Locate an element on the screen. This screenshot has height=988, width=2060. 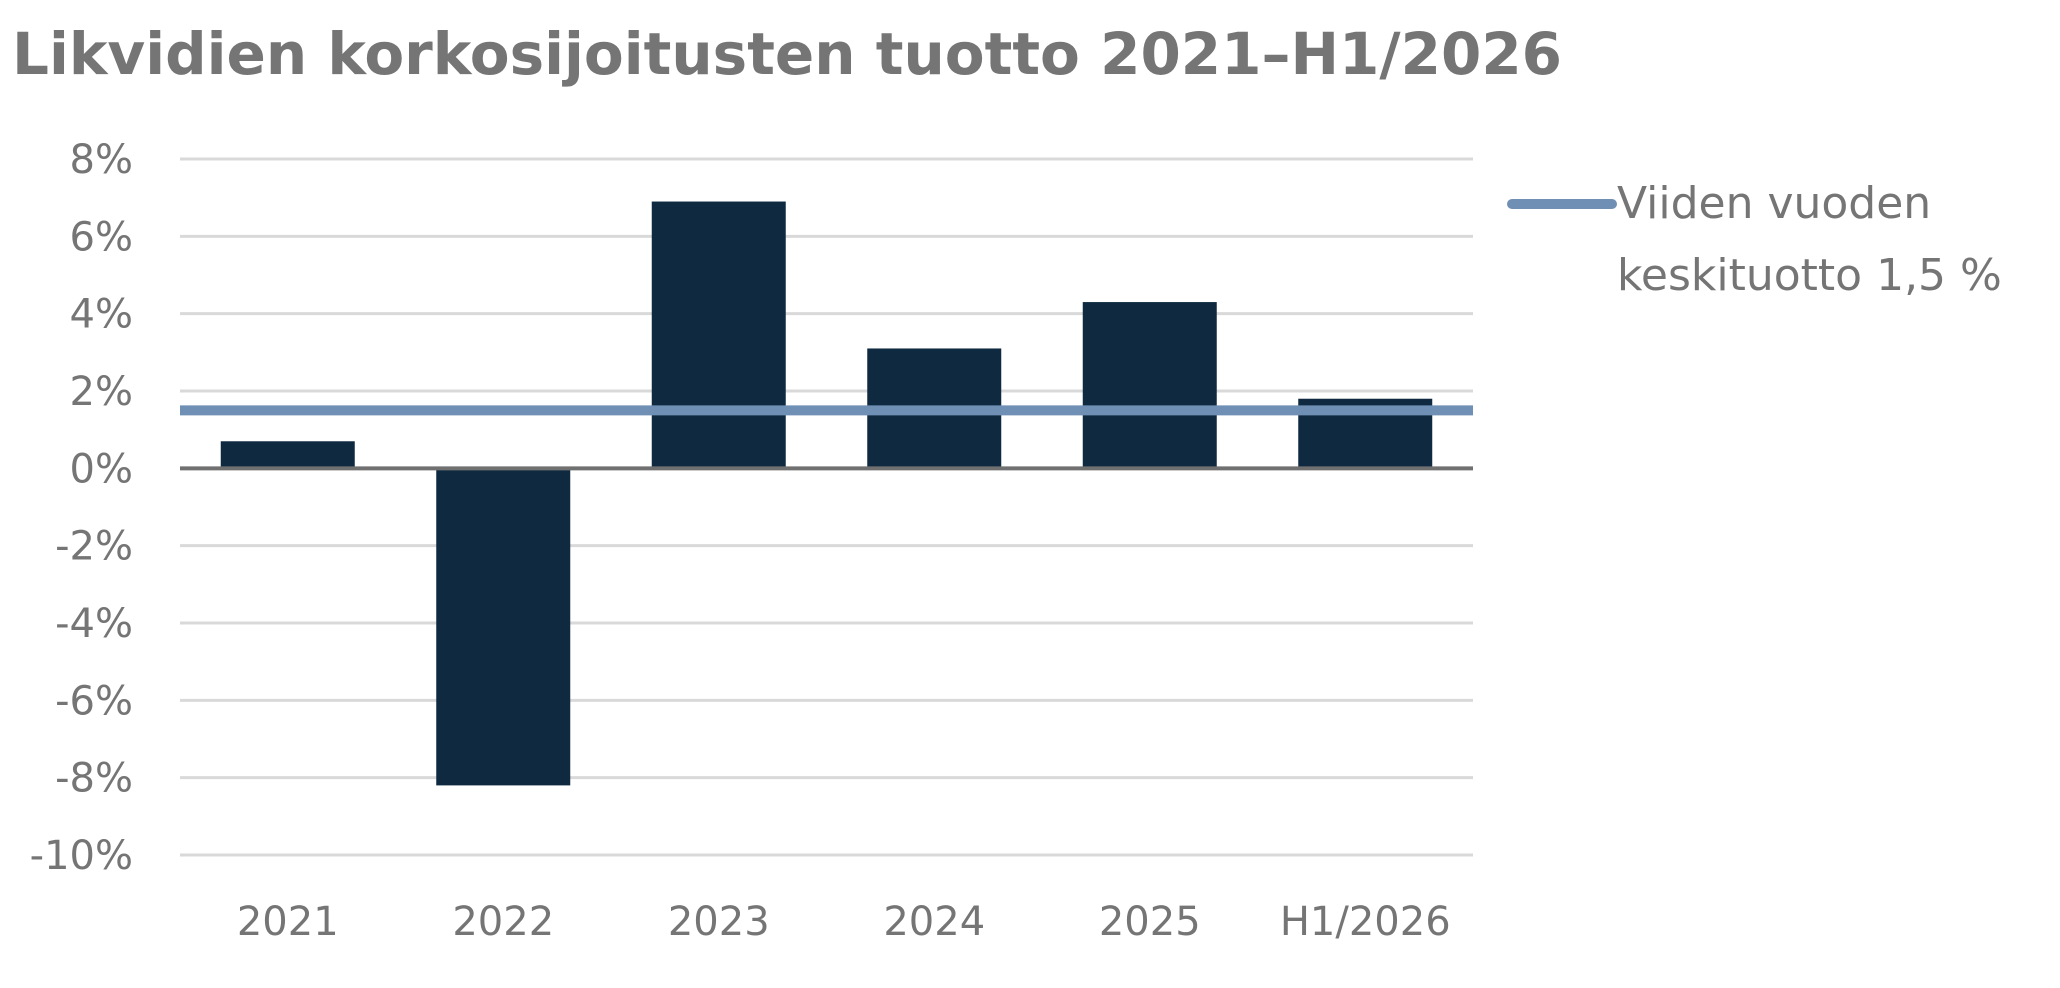
x-category-label: 2021 is located at coordinates (288, 922).